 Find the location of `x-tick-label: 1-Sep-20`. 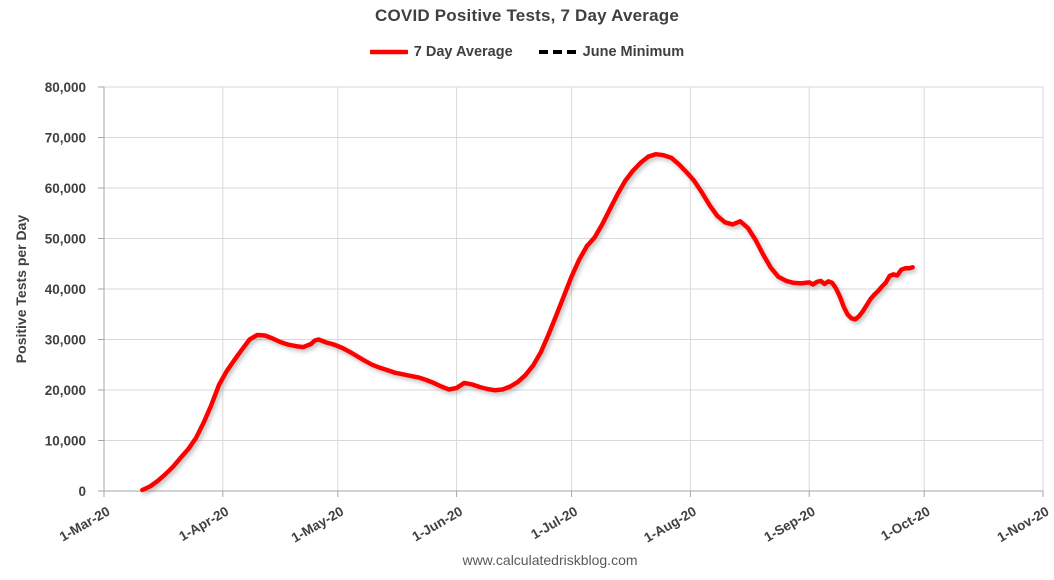

x-tick-label: 1-Sep-20 is located at coordinates (789, 524).